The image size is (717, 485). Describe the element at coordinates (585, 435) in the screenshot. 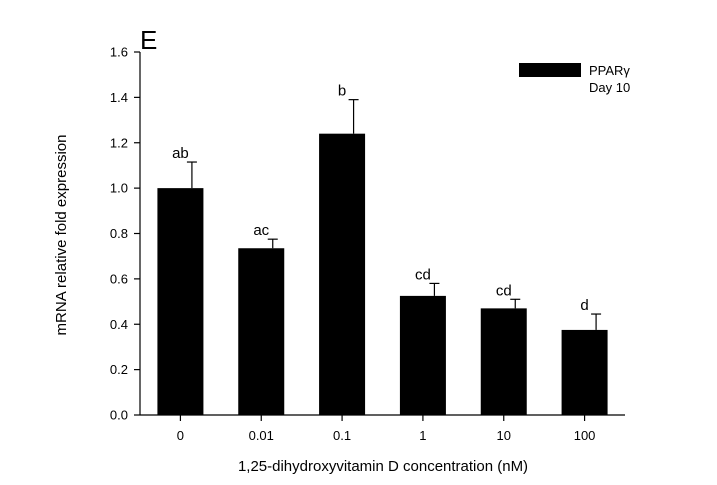

I see `x-tick-label: 100` at that location.